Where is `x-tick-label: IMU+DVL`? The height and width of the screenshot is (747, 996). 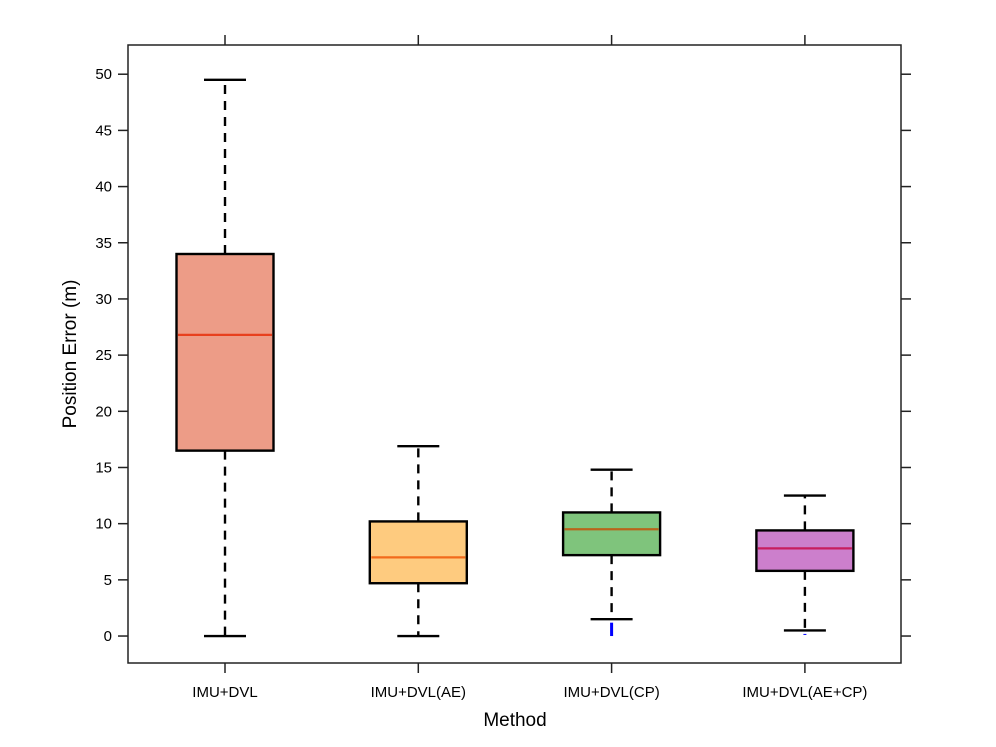 x-tick-label: IMU+DVL is located at coordinates (224, 692).